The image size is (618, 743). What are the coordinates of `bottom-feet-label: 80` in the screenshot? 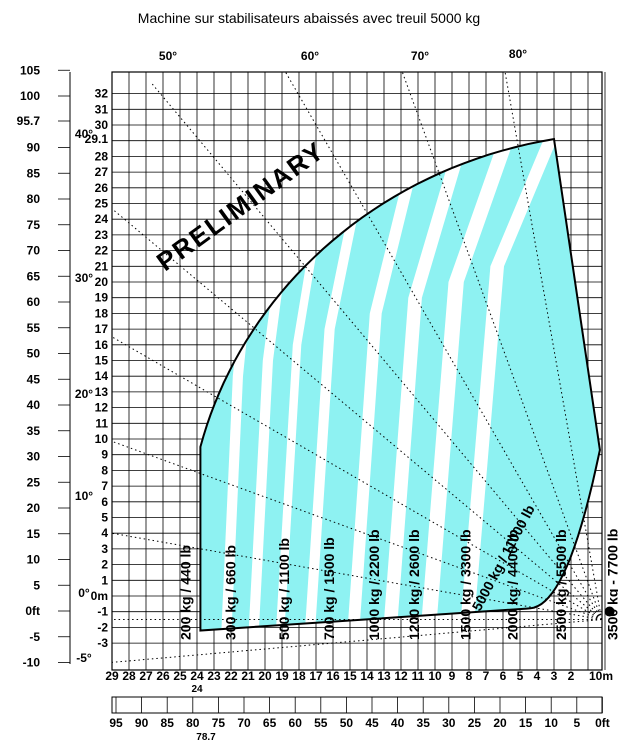 It's located at (193, 723).